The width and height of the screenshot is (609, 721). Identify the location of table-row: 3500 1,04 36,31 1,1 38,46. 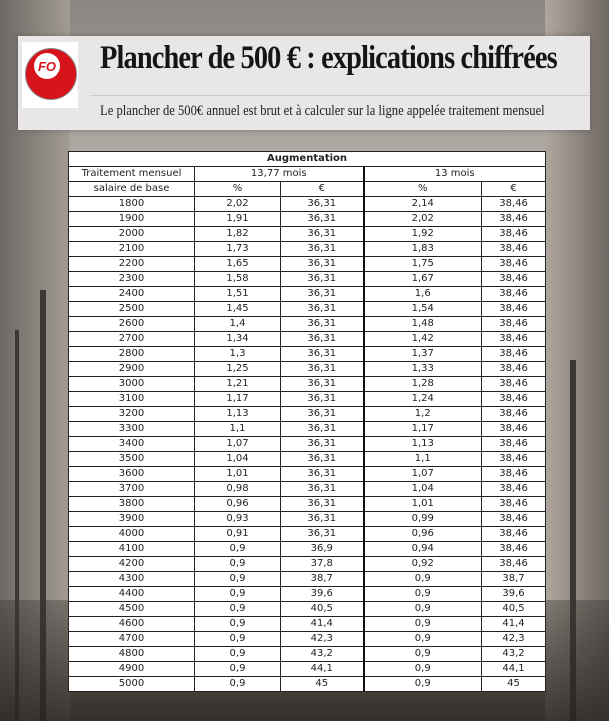
(307, 459).